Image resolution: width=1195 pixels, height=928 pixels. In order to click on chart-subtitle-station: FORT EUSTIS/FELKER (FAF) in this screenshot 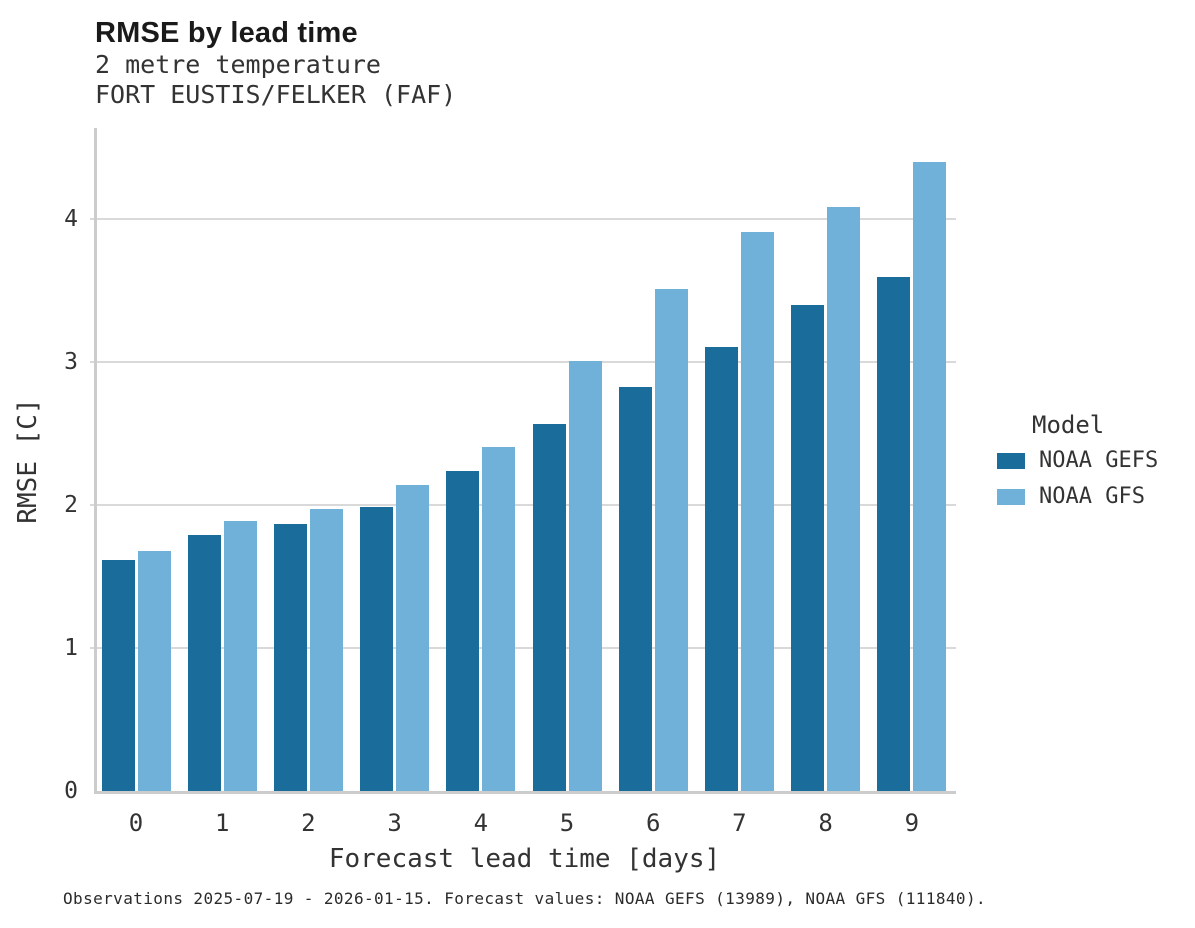, I will do `click(276, 94)`.